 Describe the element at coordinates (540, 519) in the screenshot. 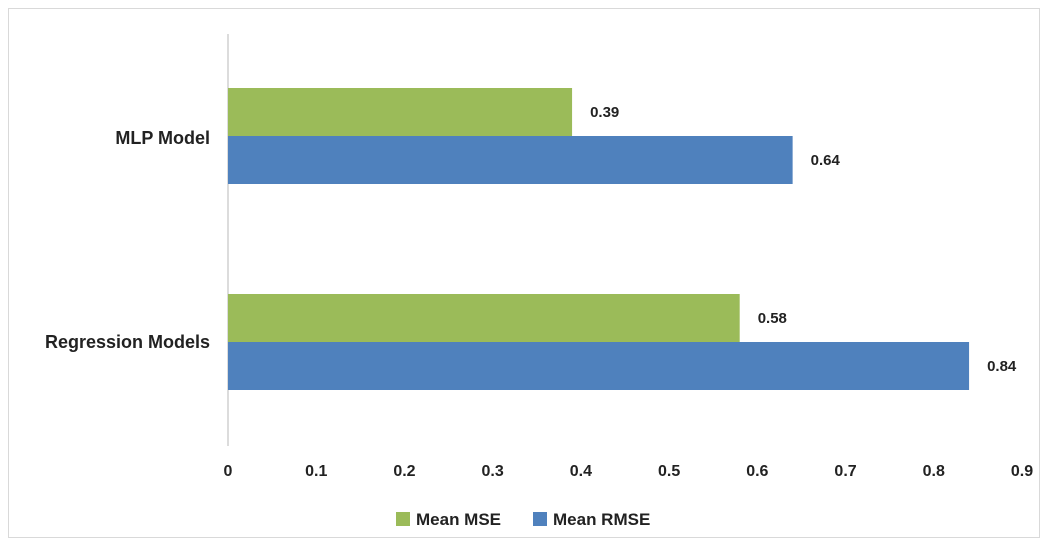

I see `legend-swatch-mean-rmse` at that location.